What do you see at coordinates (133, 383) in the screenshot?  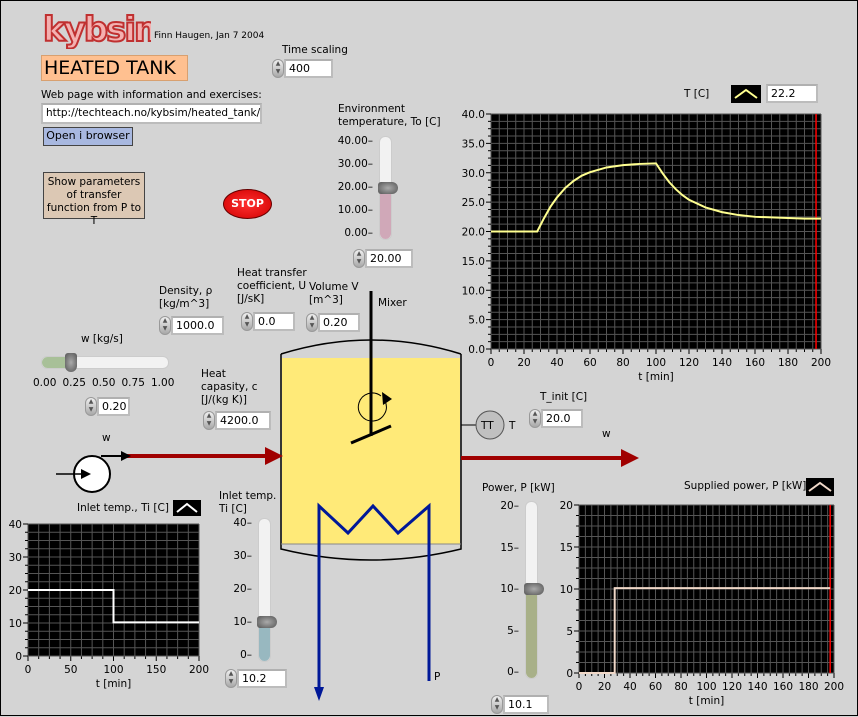 I see `slider-tick-label: 0.75` at bounding box center [133, 383].